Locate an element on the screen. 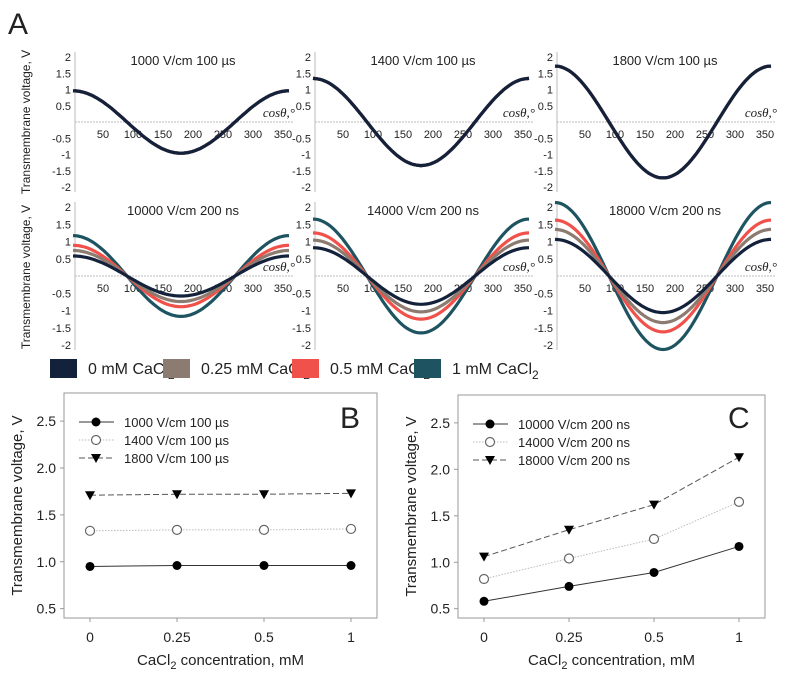 The width and height of the screenshot is (786, 683). series: 14000 V/cm 200 ns is located at coordinates (609, 510).